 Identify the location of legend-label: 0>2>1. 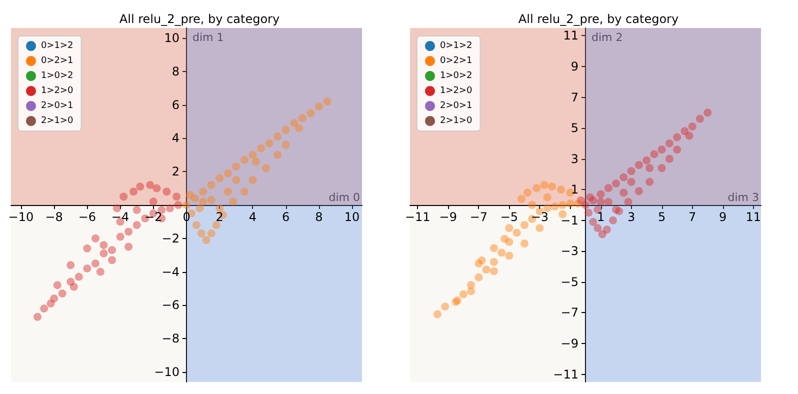
(57, 61).